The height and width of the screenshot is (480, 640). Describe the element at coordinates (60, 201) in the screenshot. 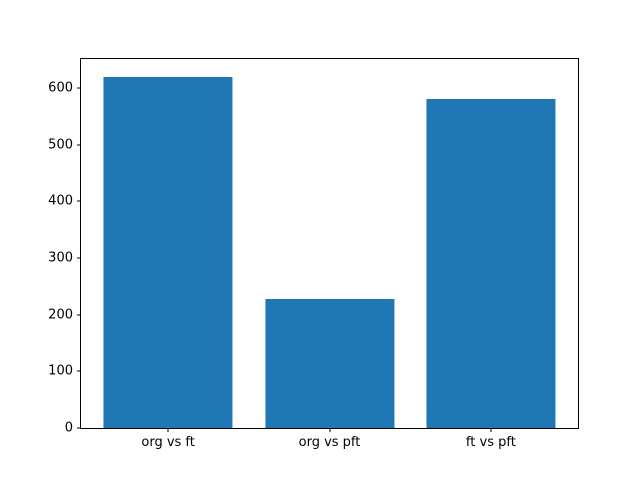

I see `y-tick-label: 400` at that location.